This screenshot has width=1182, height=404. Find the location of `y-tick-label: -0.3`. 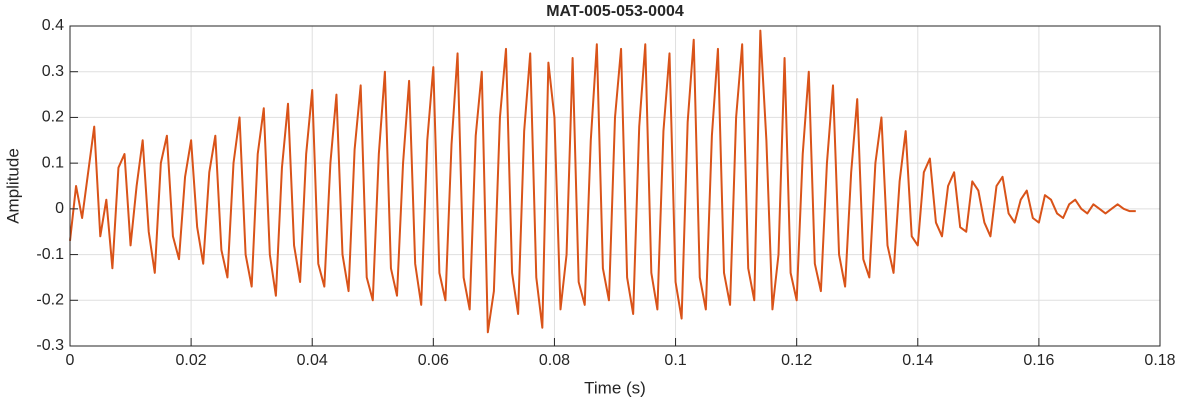

y-tick-label: -0.3 is located at coordinates (50, 345).